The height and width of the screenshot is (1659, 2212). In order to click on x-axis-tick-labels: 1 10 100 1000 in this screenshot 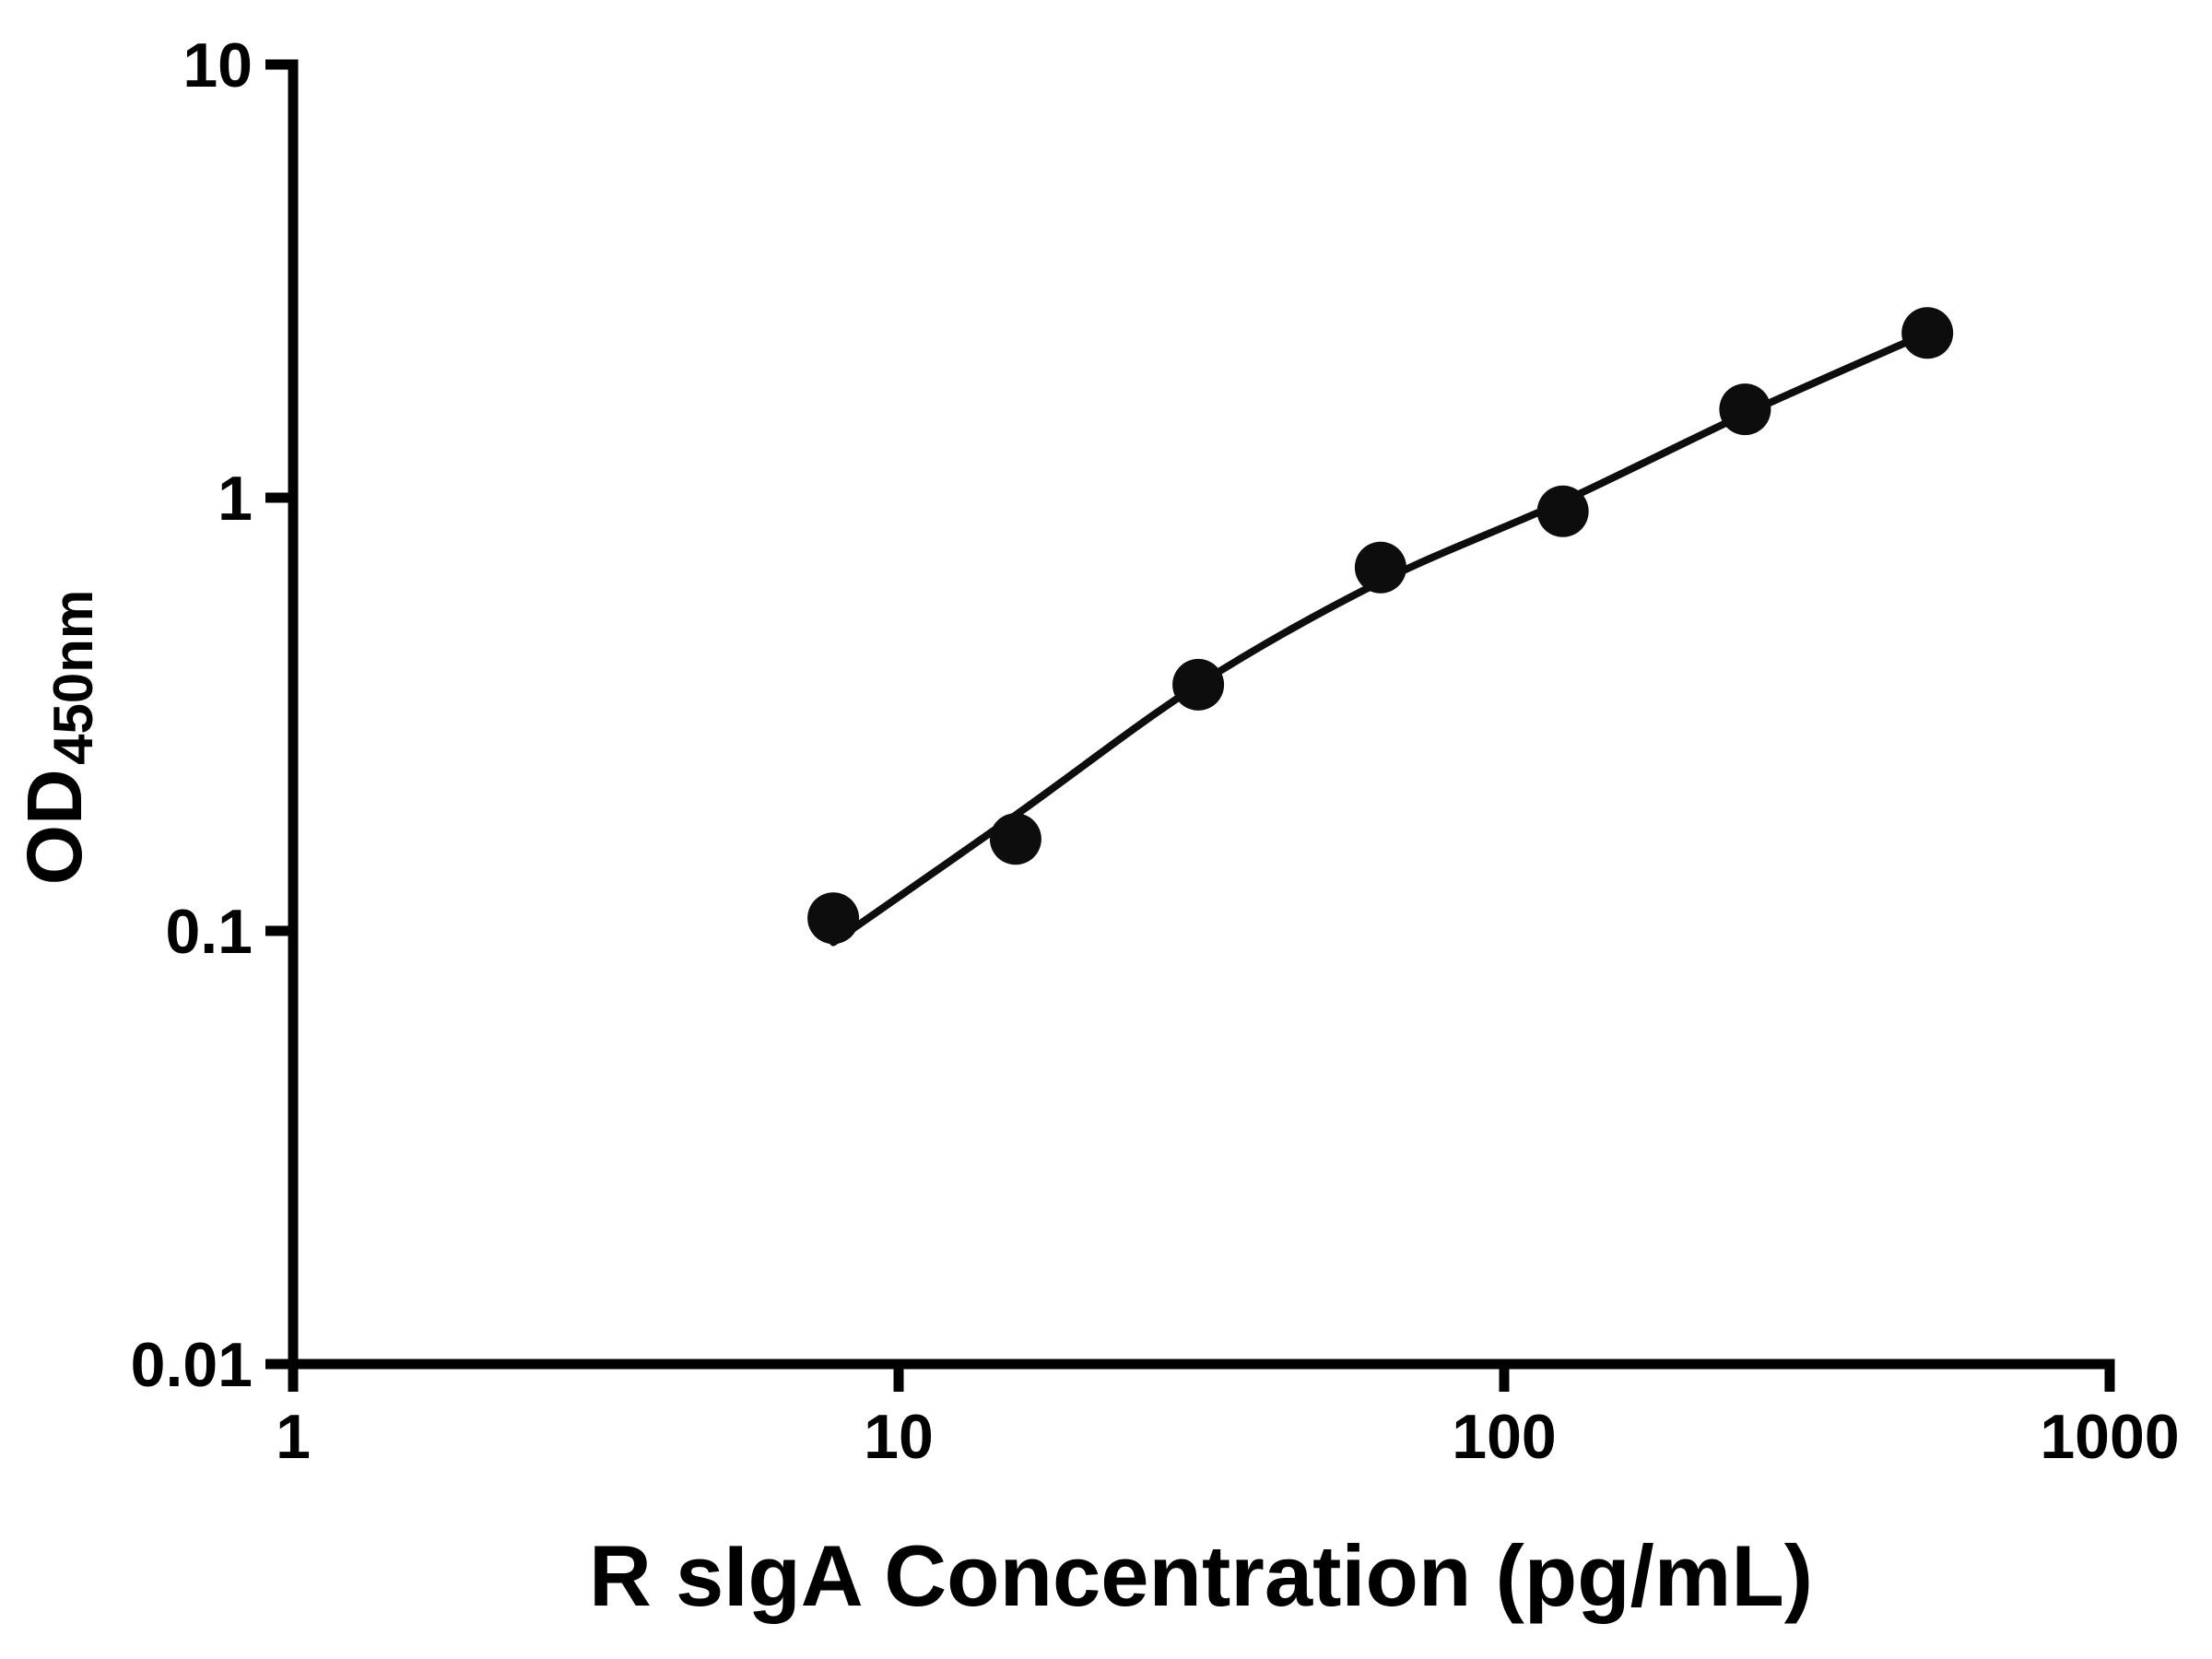, I will do `click(1228, 1437)`.